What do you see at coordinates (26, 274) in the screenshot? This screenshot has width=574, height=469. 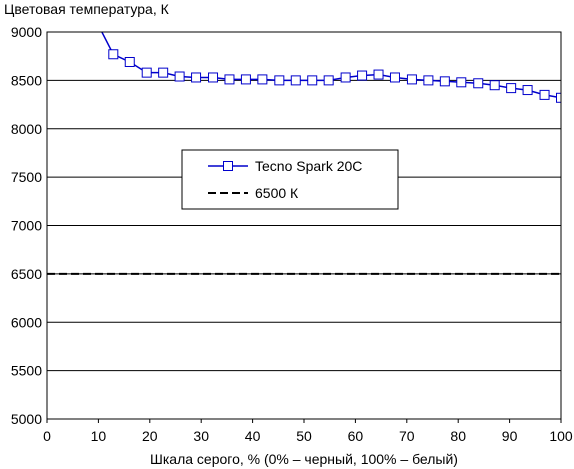 I see `y-tick-label: 6500` at bounding box center [26, 274].